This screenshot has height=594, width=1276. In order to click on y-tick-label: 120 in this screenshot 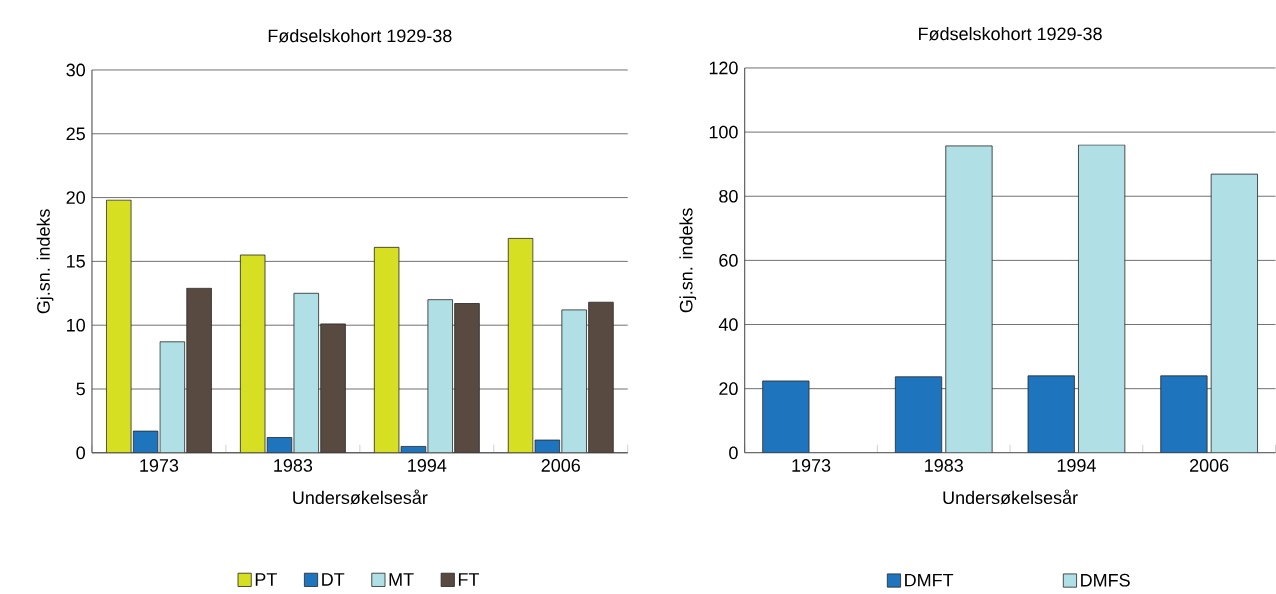, I will do `click(723, 68)`.